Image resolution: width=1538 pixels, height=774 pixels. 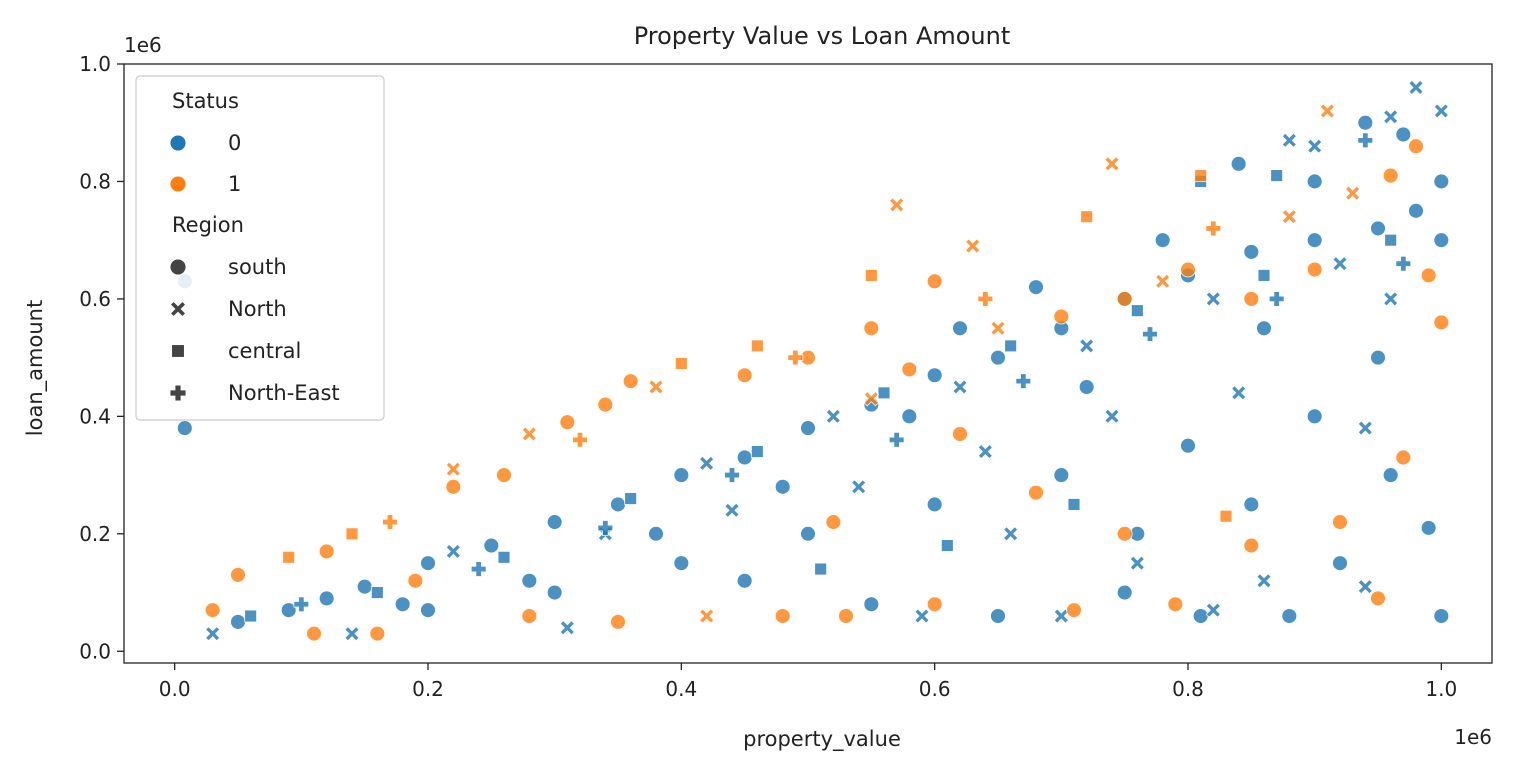 What do you see at coordinates (143, 45) in the screenshot?
I see `y-scale-label: 1e6` at bounding box center [143, 45].